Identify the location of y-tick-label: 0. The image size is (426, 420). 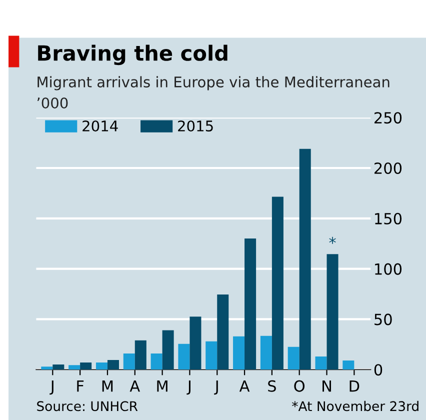
(378, 370).